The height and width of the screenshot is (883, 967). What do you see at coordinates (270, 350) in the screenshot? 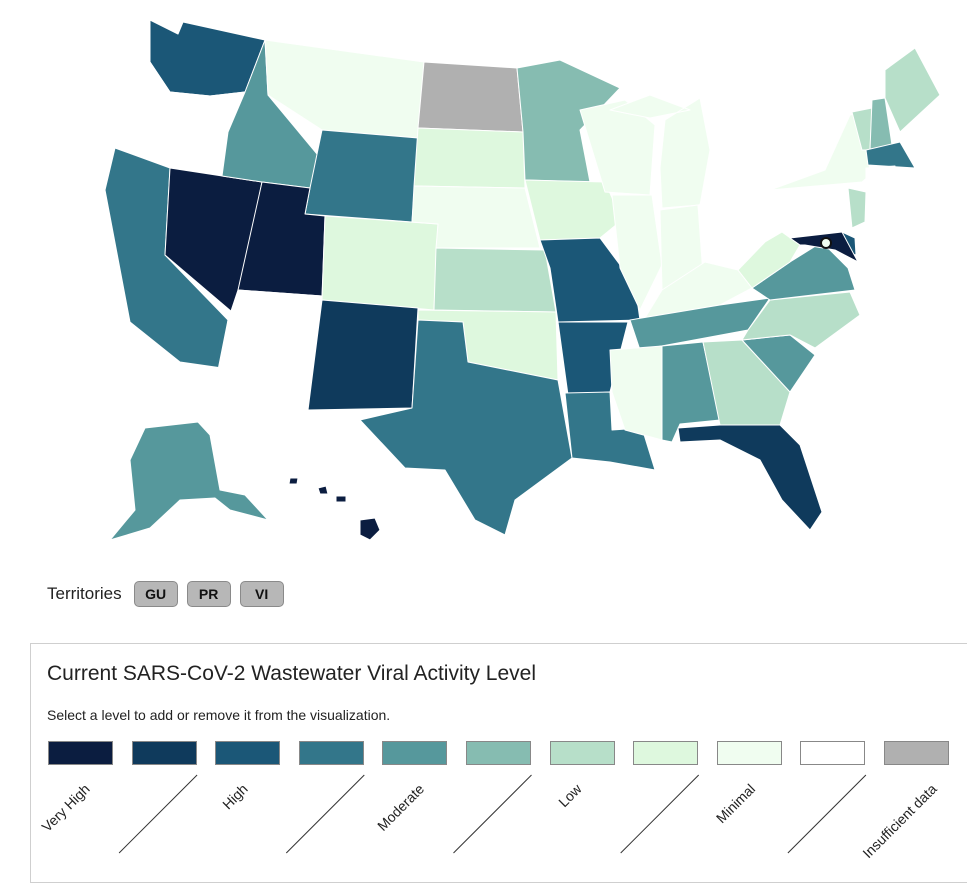
I see `state-AZ` at bounding box center [270, 350].